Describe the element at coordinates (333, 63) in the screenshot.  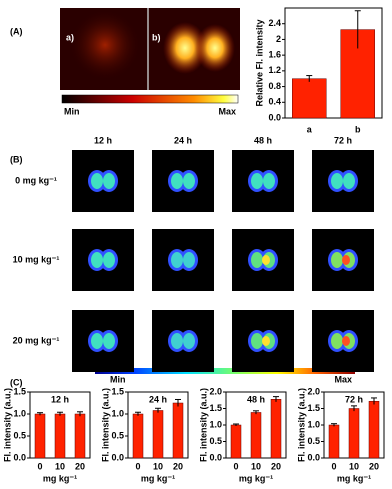
I see `plot-frame` at that location.